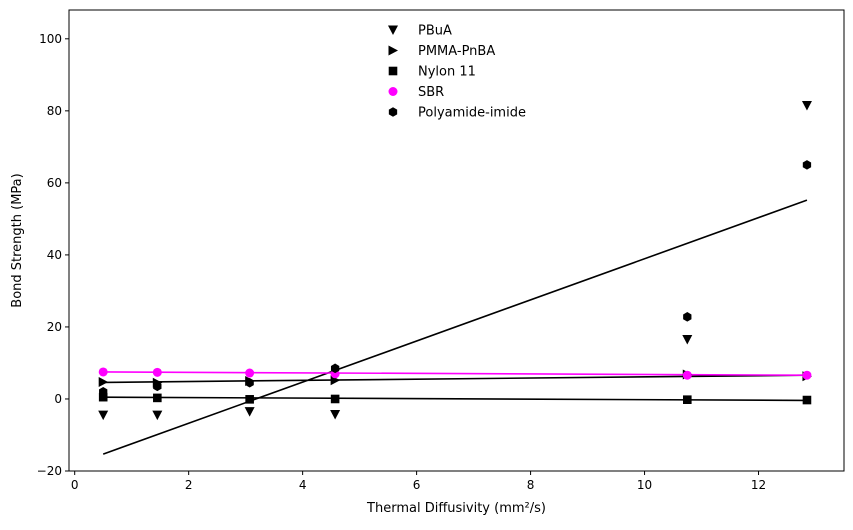 This screenshot has height=530, width=853. I want to click on y-axis-label: Bond Strength (MPa), so click(17, 240).